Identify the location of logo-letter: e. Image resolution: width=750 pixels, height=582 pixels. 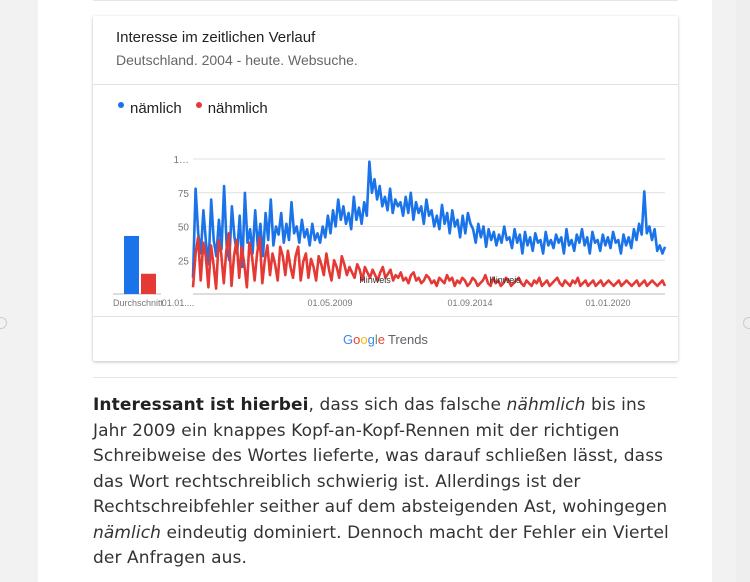
(381, 339).